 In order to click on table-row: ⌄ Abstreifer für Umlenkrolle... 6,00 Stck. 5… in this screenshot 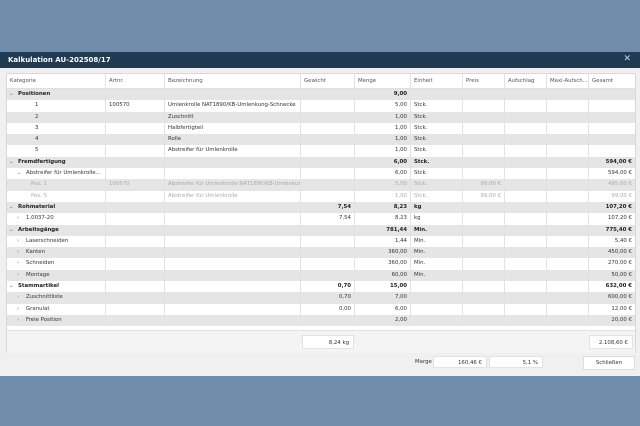, I will do `click(321, 174)`.